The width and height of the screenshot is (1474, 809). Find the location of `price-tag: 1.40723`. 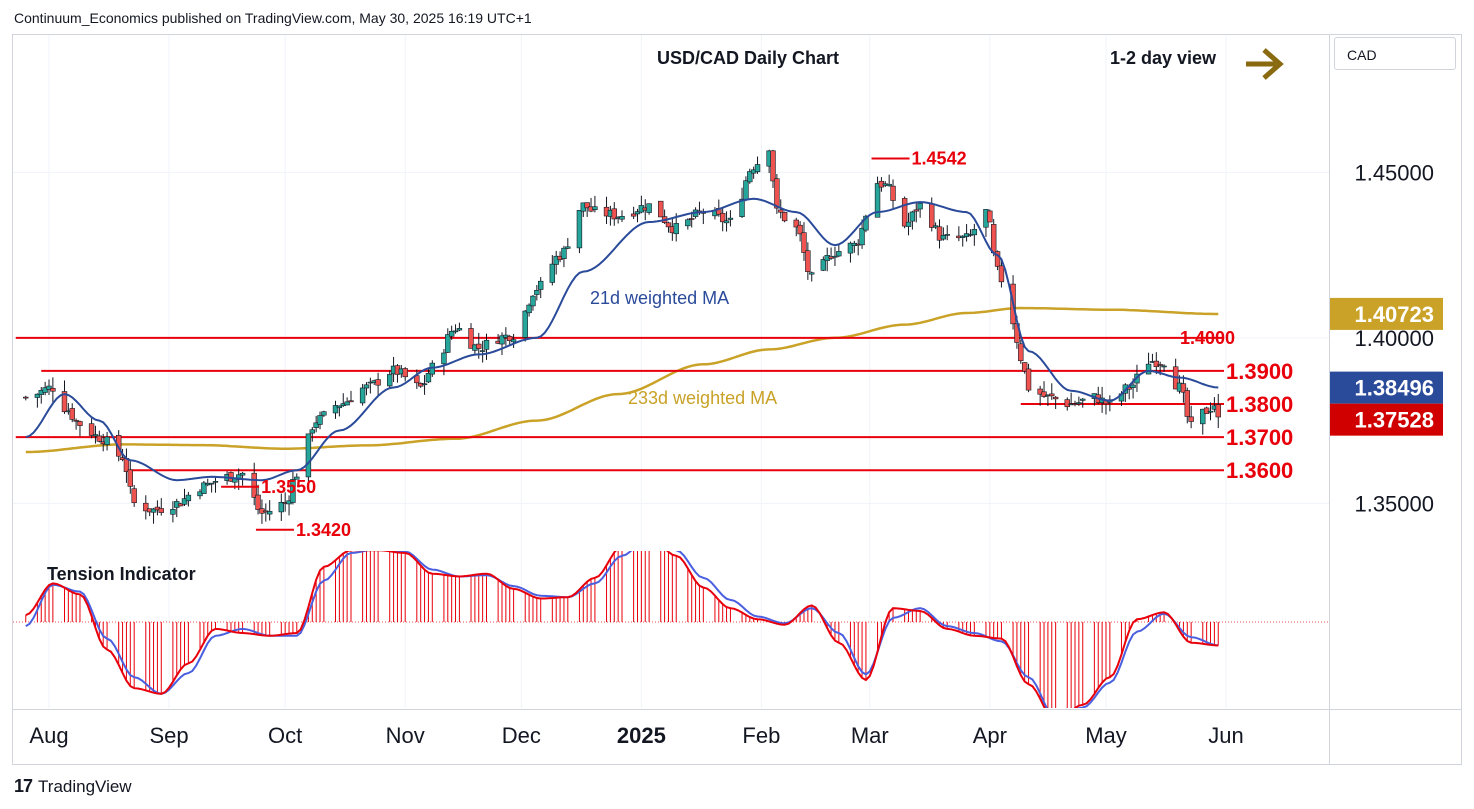

price-tag: 1.40723 is located at coordinates (1386, 313).